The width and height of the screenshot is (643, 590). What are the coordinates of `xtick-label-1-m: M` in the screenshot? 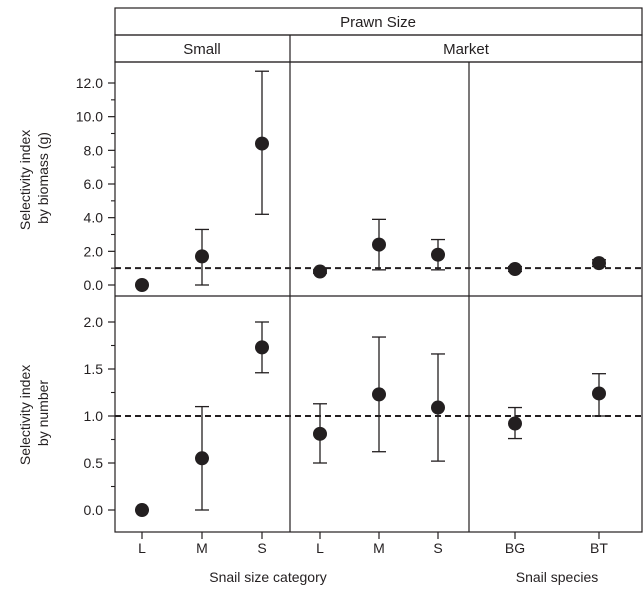 It's located at (202, 548).